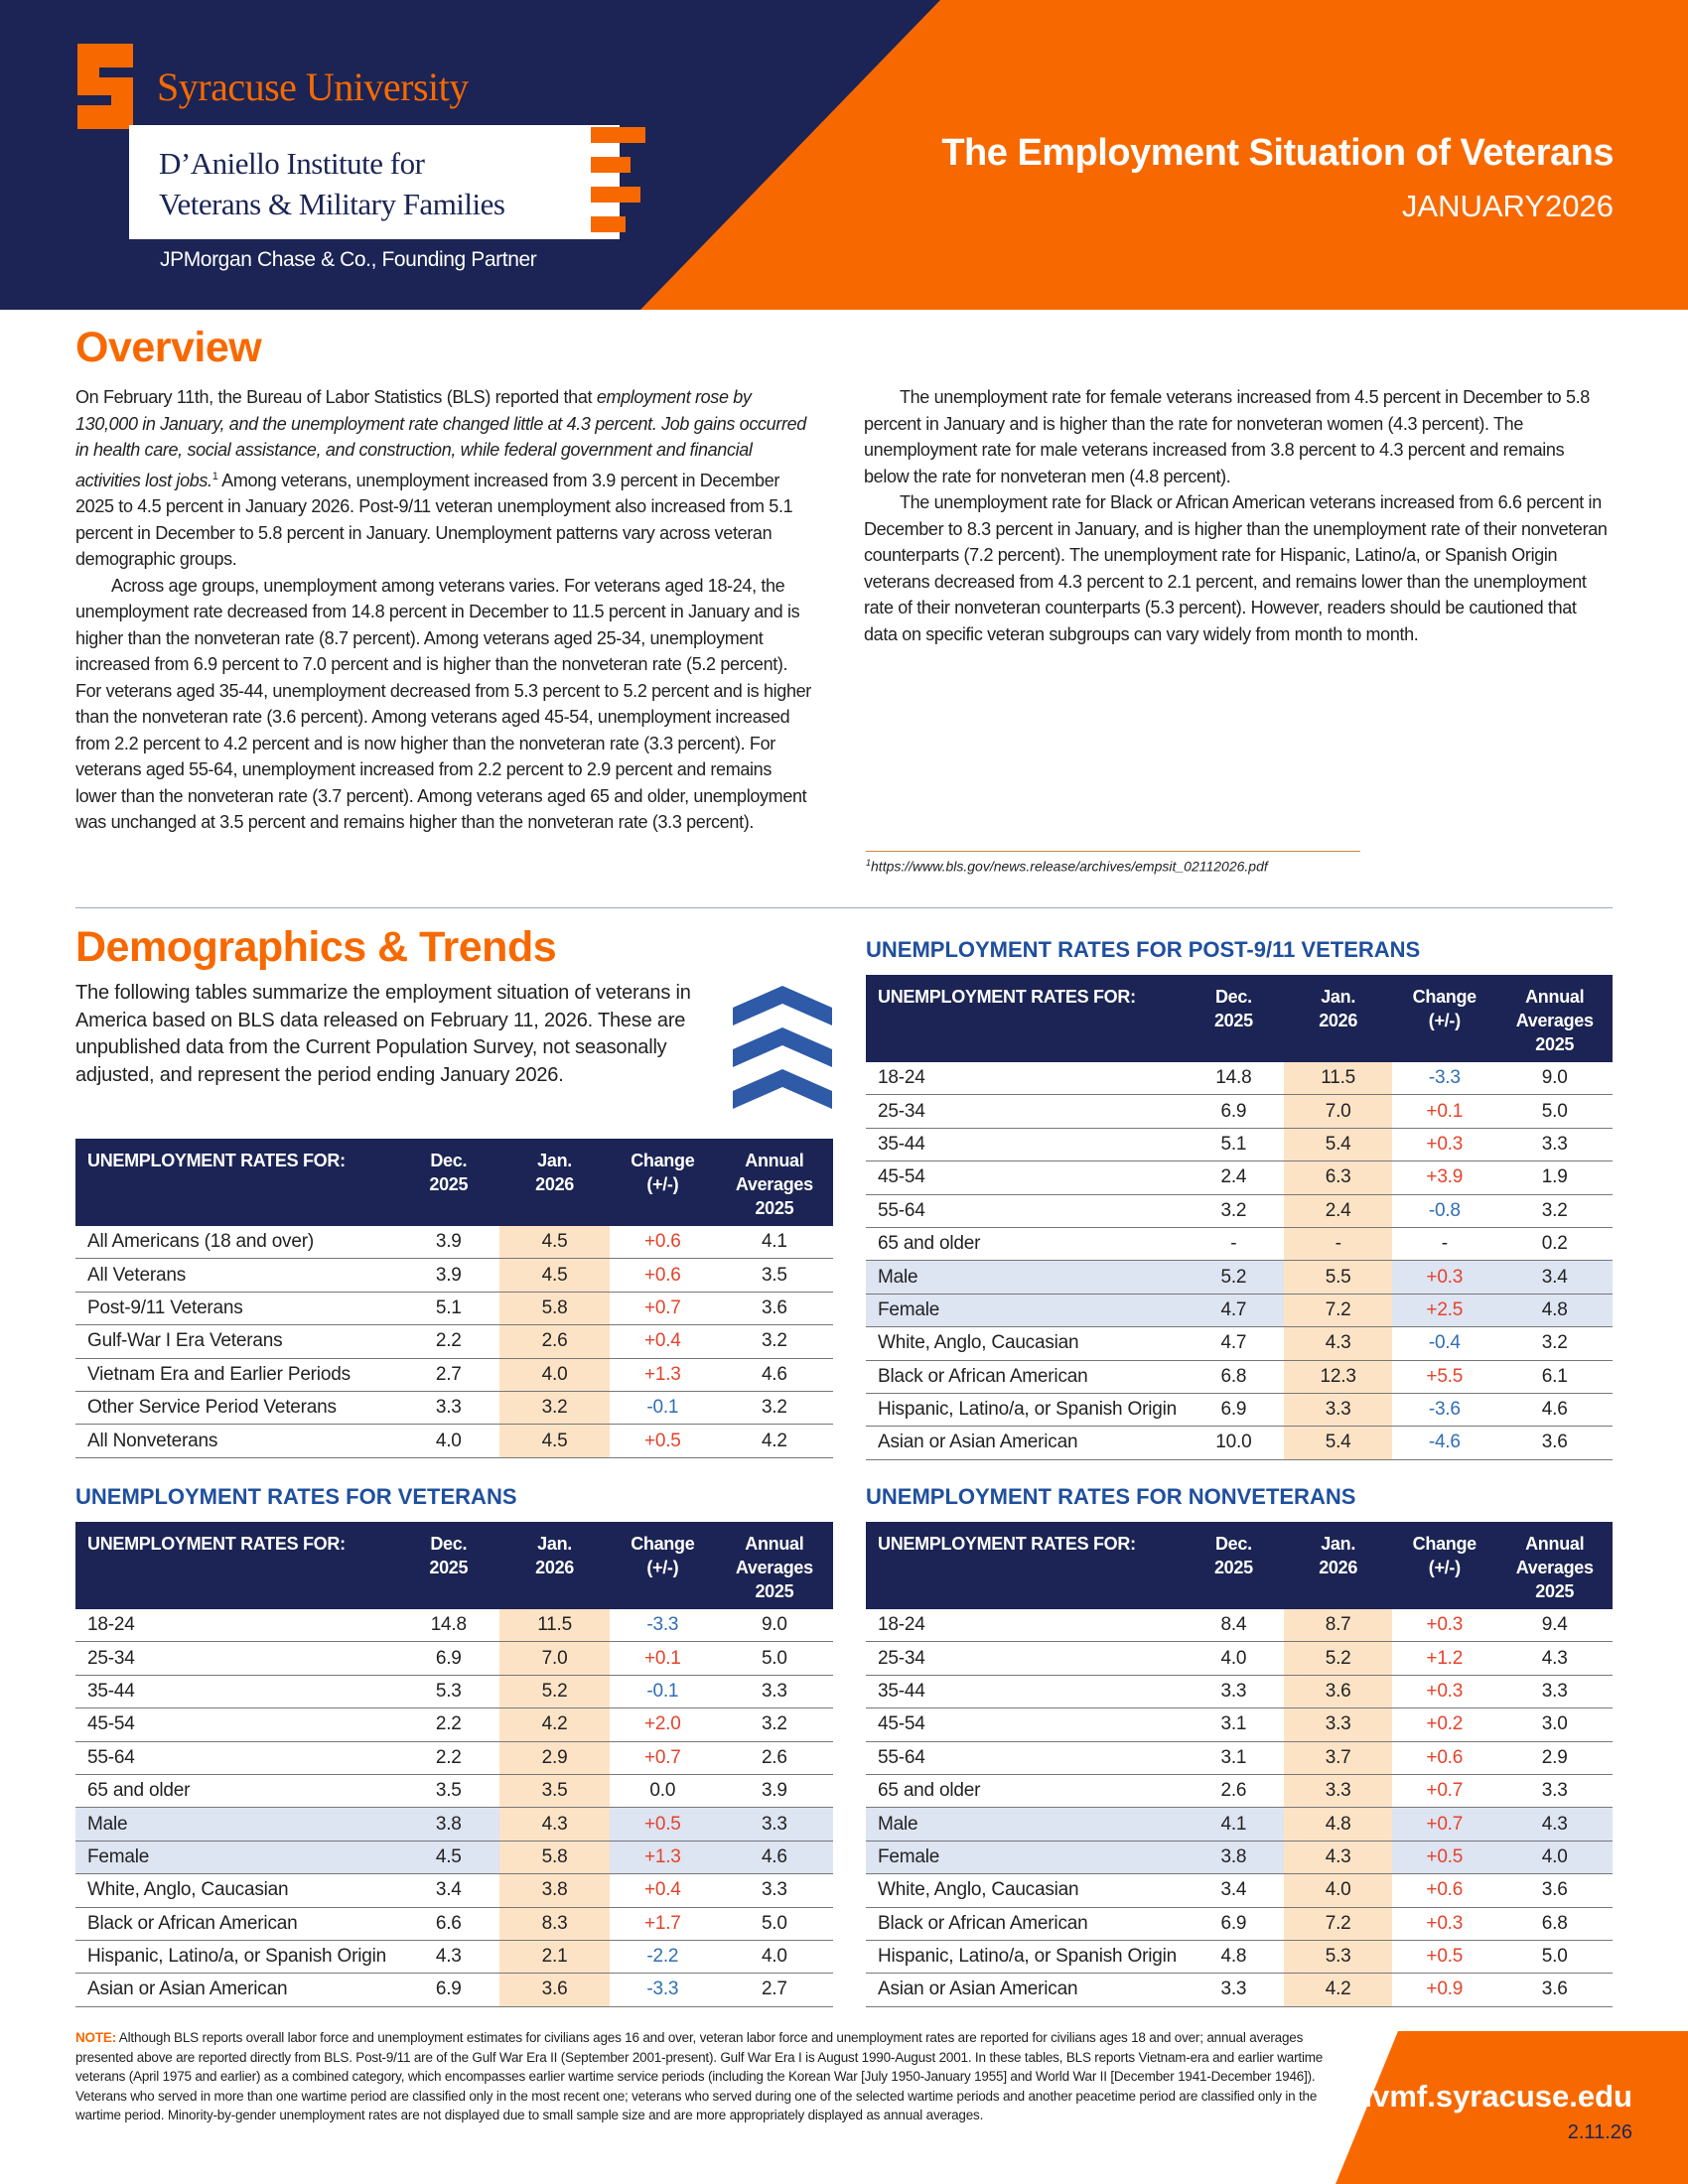 The image size is (1688, 2184). Describe the element at coordinates (662, 1957) in the screenshot. I see `cell: -2.2` at that location.